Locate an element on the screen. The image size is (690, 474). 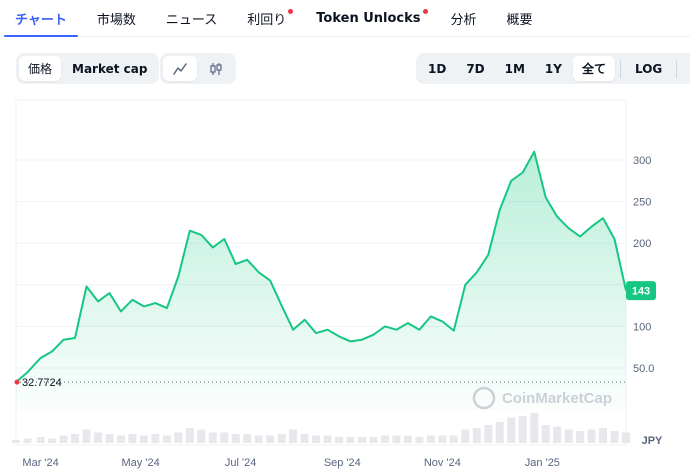
current-price-text: 143 is located at coordinates (641, 292).